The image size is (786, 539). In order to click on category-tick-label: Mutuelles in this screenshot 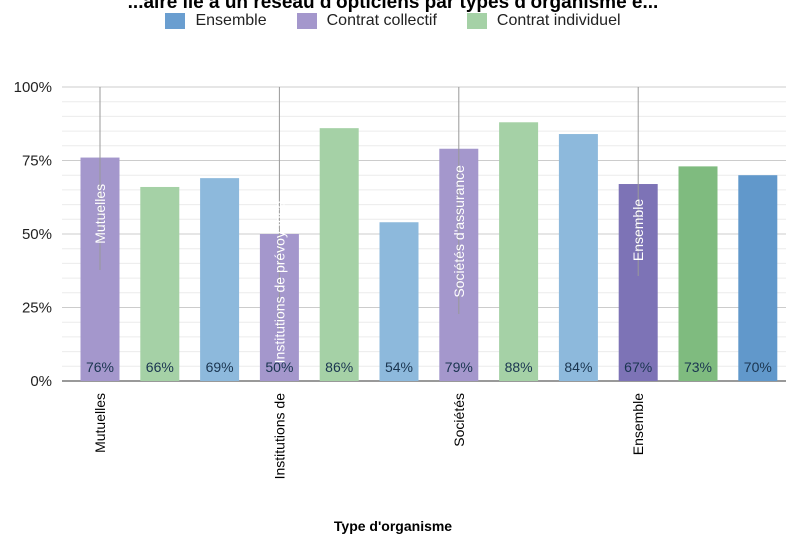, I will do `click(100, 423)`.